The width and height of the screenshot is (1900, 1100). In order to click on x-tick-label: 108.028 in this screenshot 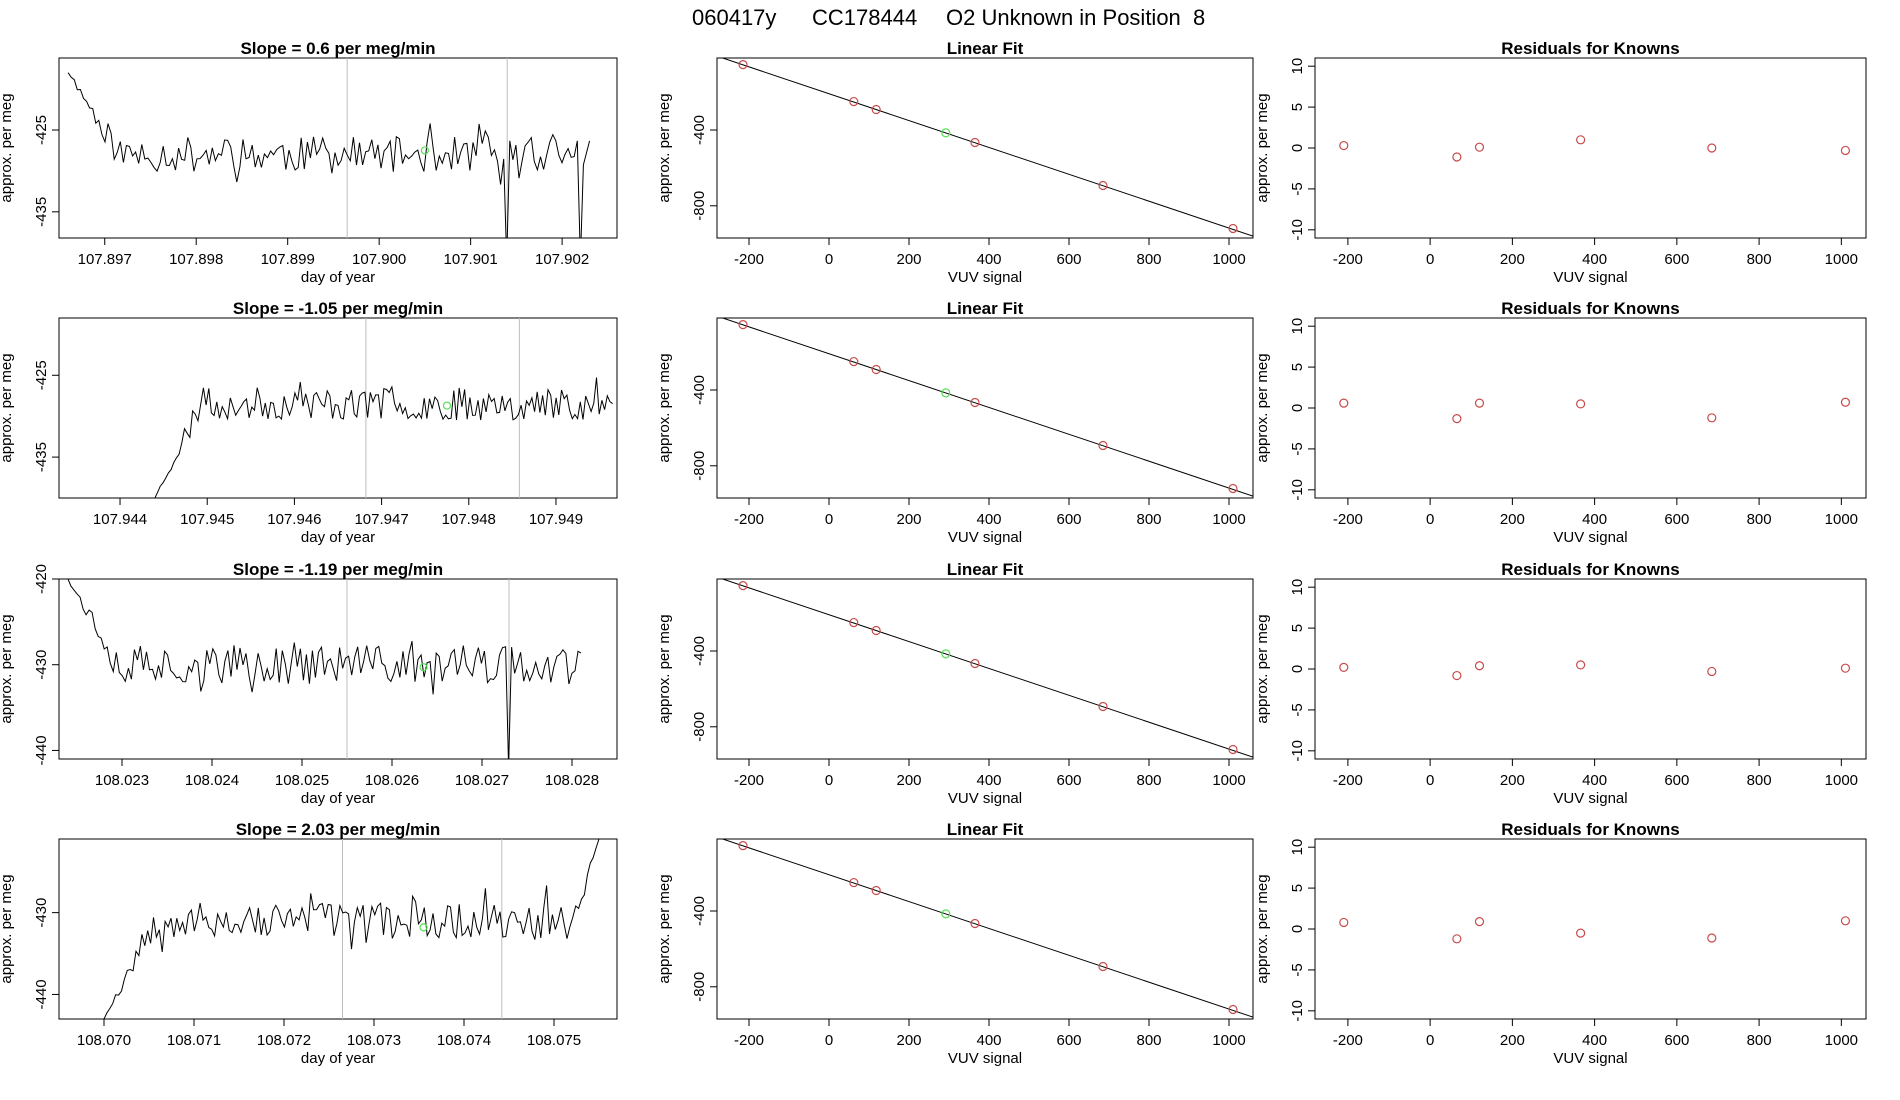, I will do `click(572, 780)`.